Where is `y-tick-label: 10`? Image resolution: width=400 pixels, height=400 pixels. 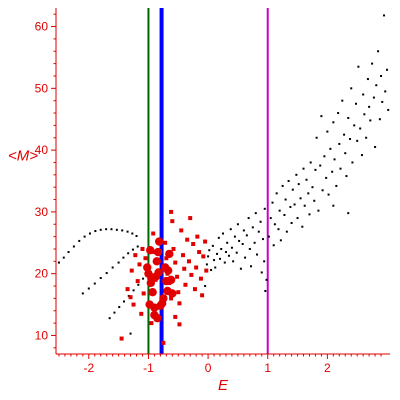
y-tick-label: 10 is located at coordinates (42, 335).